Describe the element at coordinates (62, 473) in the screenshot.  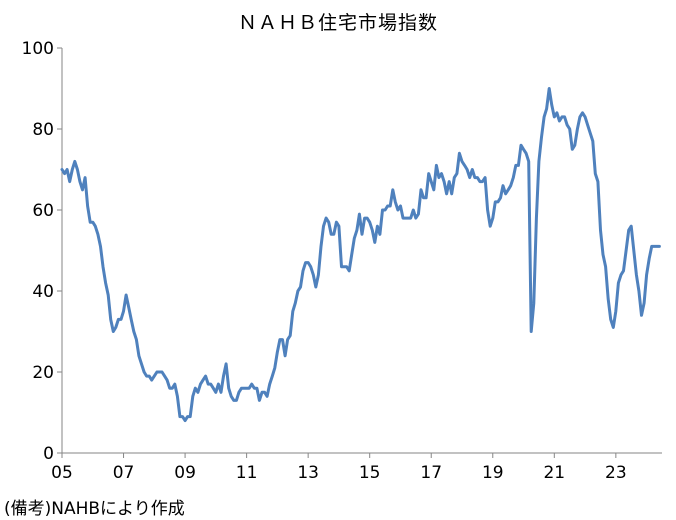
I see `x-tick-label: 05` at that location.